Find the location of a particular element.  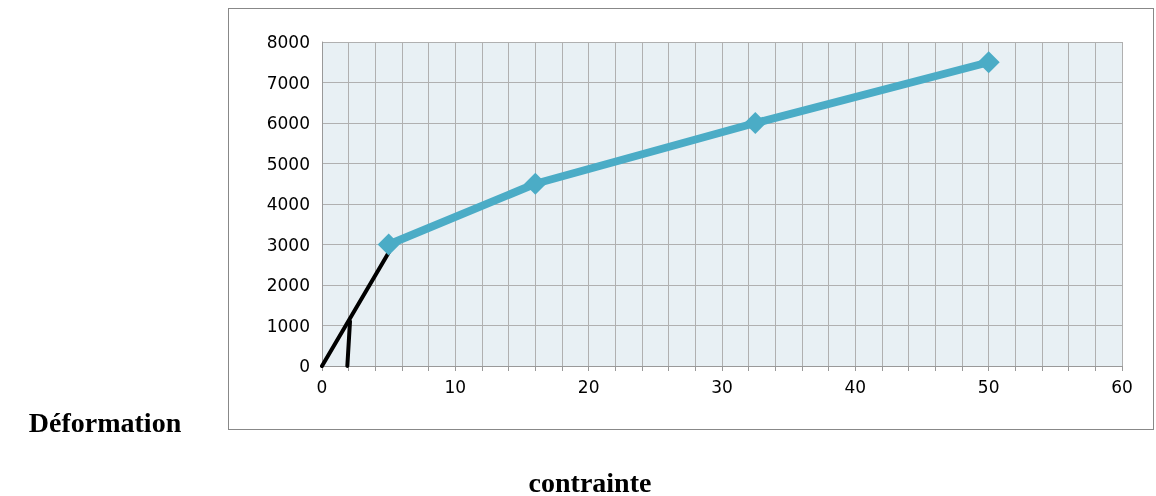

y-tick-label: 4000 is located at coordinates (288, 204).